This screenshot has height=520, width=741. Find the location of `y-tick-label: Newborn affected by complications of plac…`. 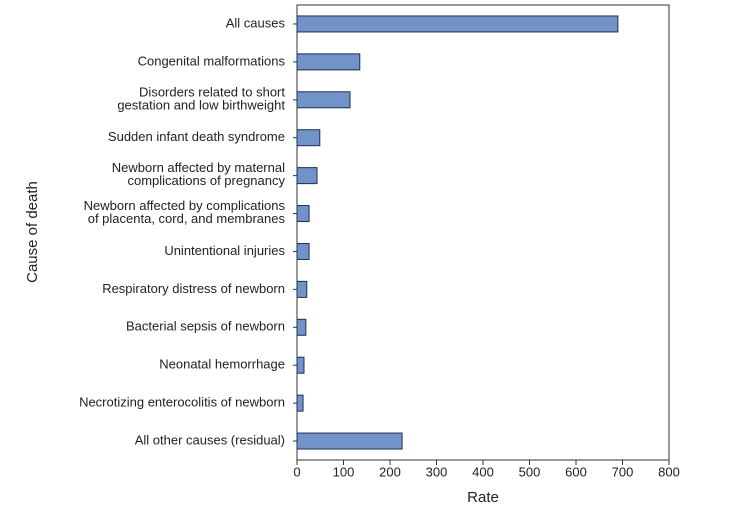

y-tick-label: Newborn affected by complications of plac… is located at coordinates (185, 212).